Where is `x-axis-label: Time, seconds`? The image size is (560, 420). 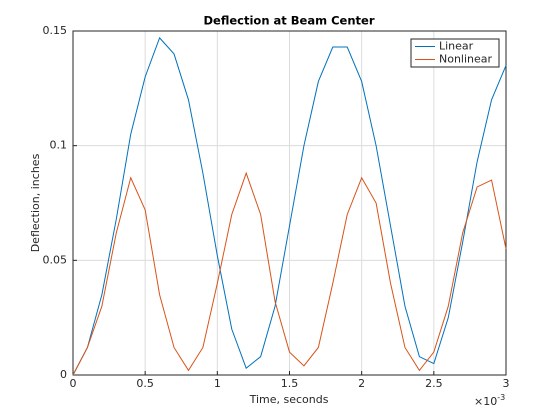
x-axis-label: Time, seconds is located at coordinates (289, 399).